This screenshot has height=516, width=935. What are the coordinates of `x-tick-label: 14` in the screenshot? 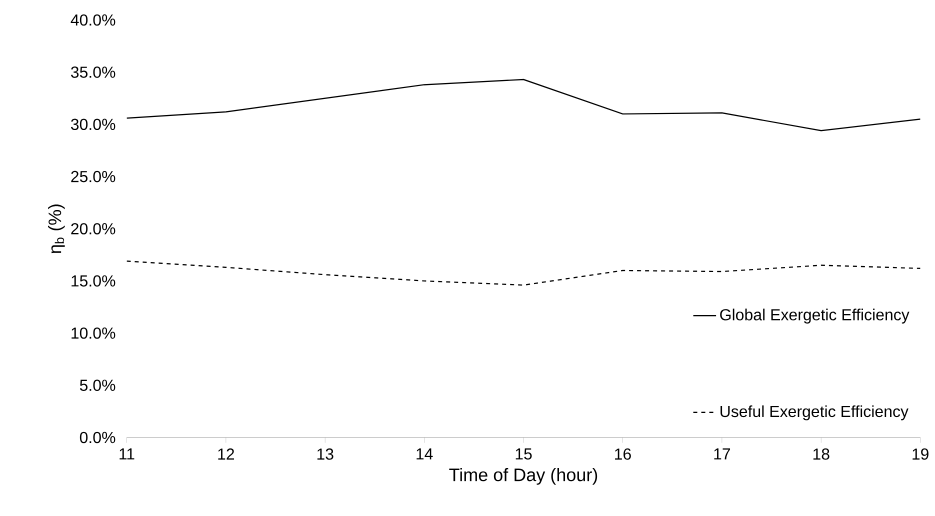 It's located at (424, 454).